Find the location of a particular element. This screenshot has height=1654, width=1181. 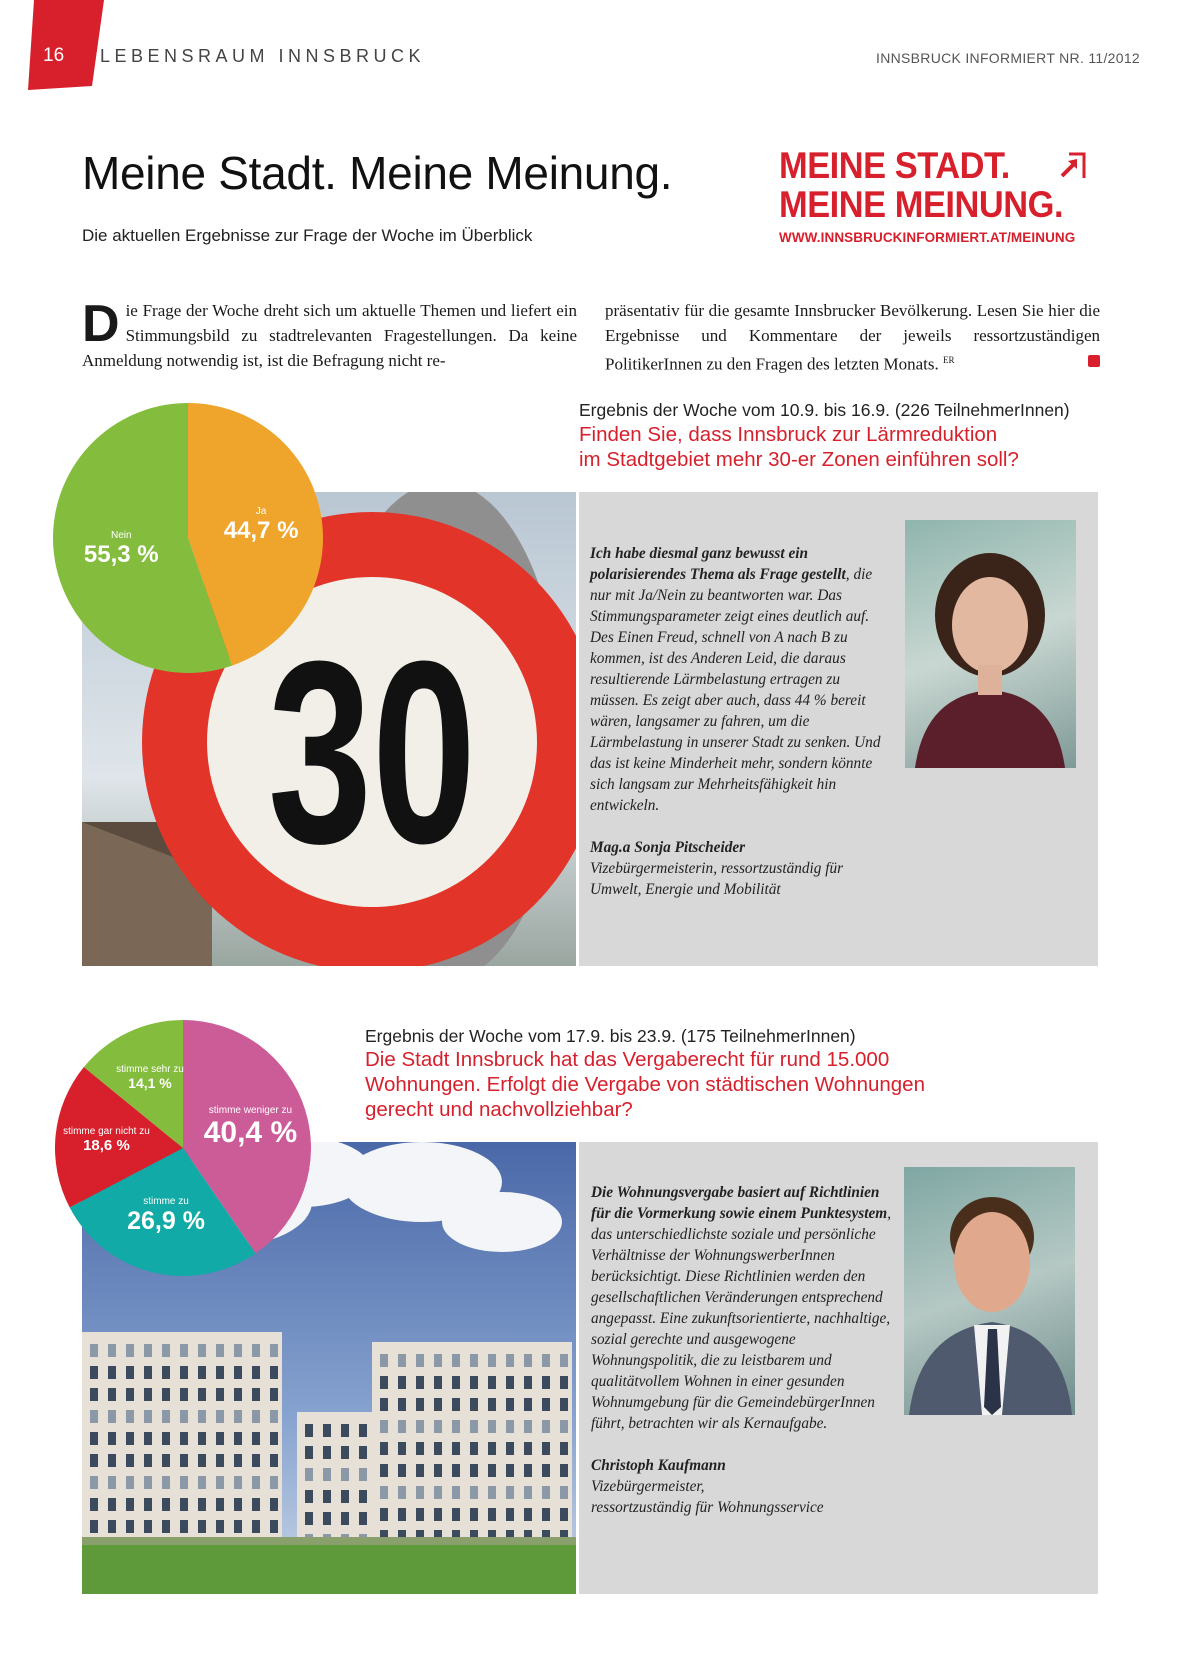

author-name: Mag.a Sonja Pitscheider is located at coordinates (668, 847).